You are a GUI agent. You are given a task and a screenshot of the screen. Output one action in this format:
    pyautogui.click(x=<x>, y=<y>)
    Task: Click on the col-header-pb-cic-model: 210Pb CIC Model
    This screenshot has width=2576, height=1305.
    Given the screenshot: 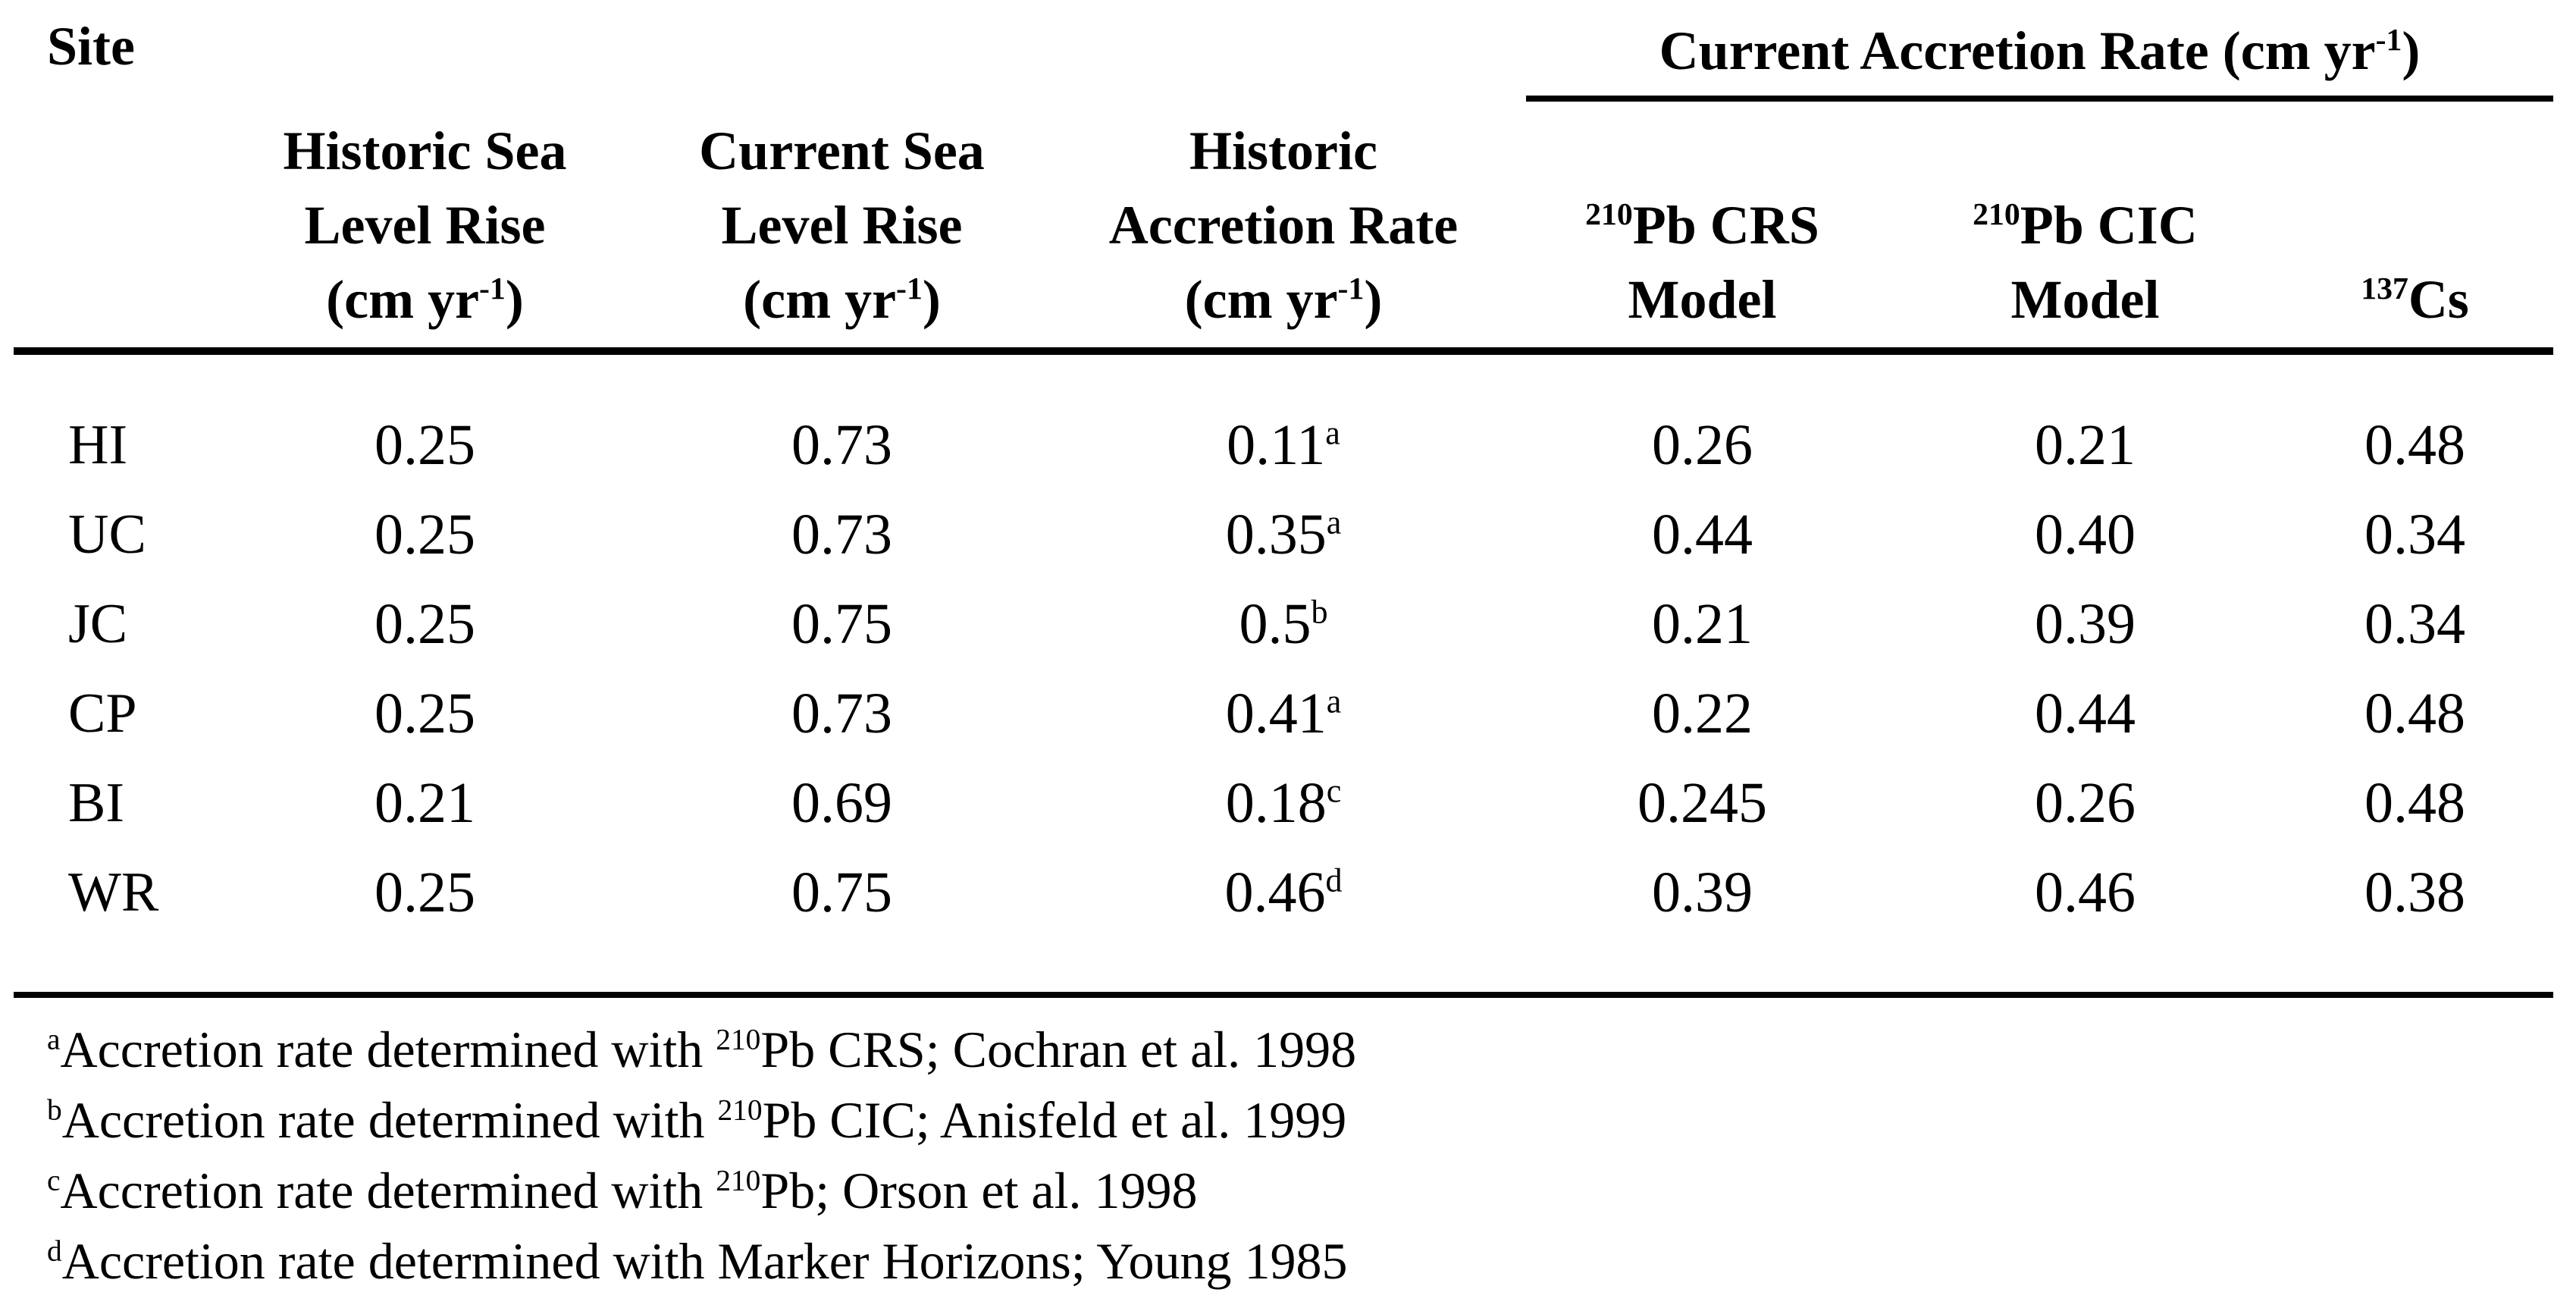 What is the action you would take?
    pyautogui.click(x=2085, y=234)
    